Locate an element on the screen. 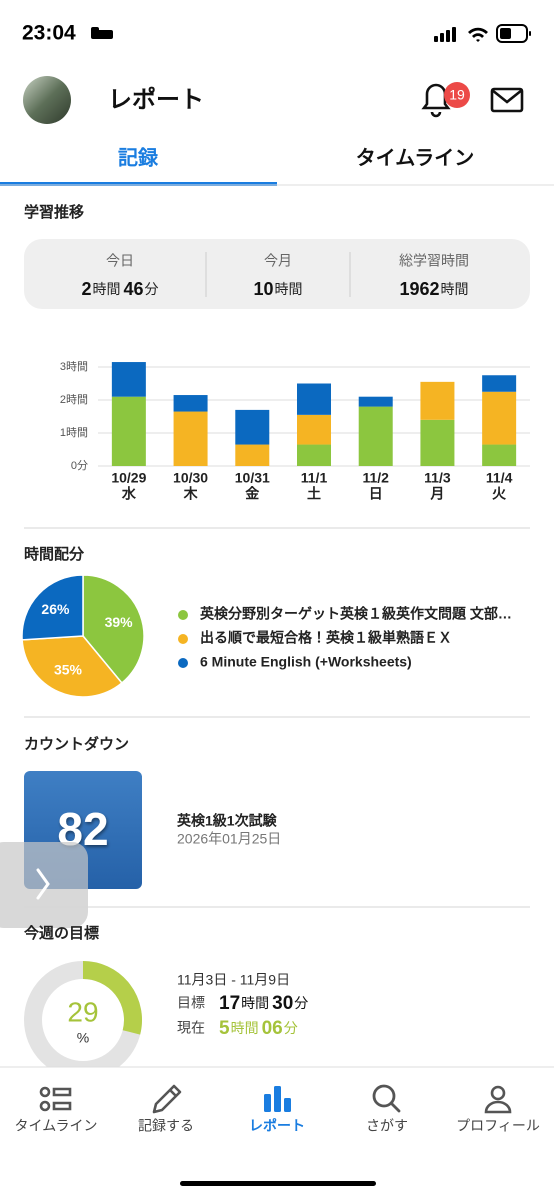  x-tick-sublabel: 木 is located at coordinates (191, 494).